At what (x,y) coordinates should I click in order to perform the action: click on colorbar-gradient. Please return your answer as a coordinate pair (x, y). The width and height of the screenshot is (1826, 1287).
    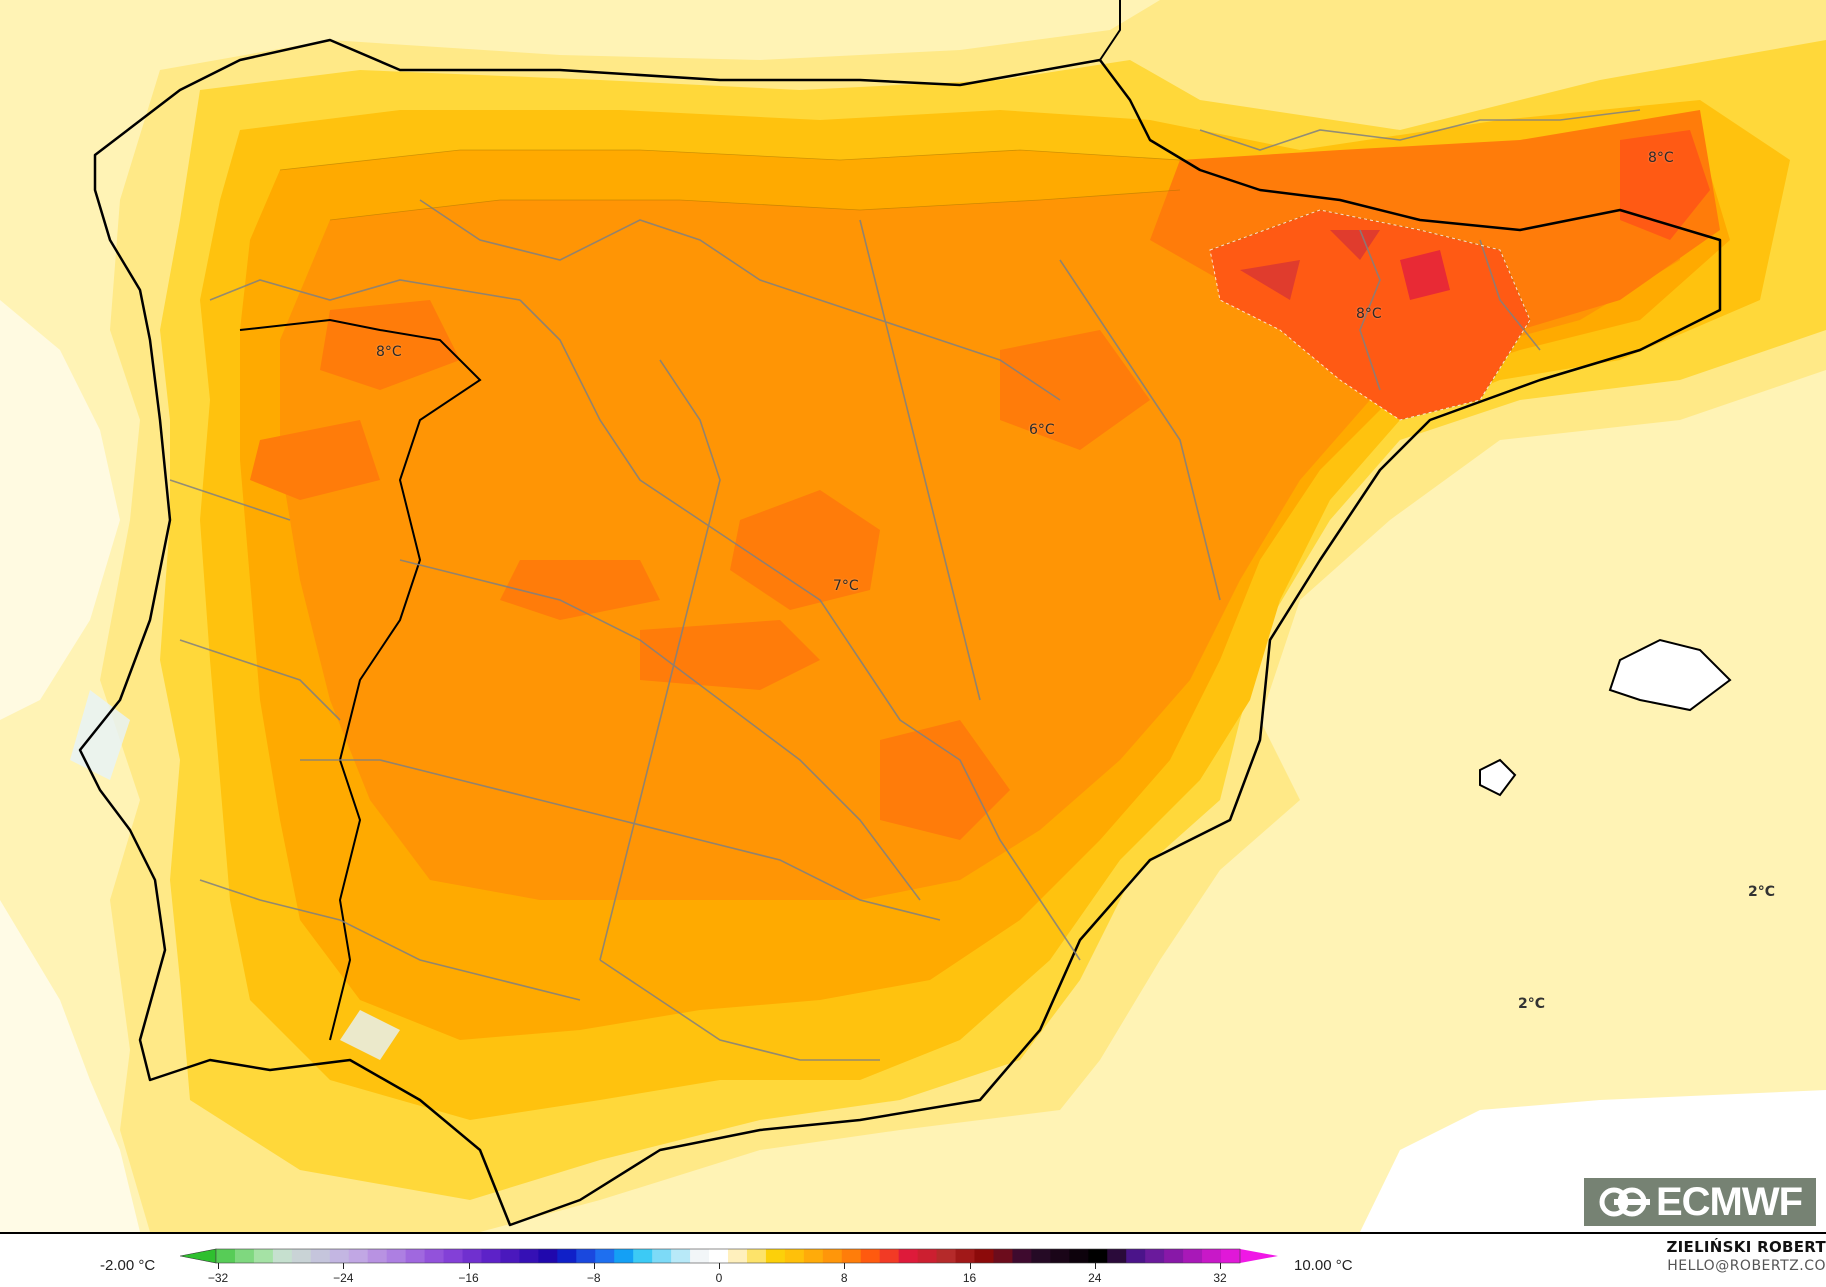
    Looking at the image, I should click on (729, 1256).